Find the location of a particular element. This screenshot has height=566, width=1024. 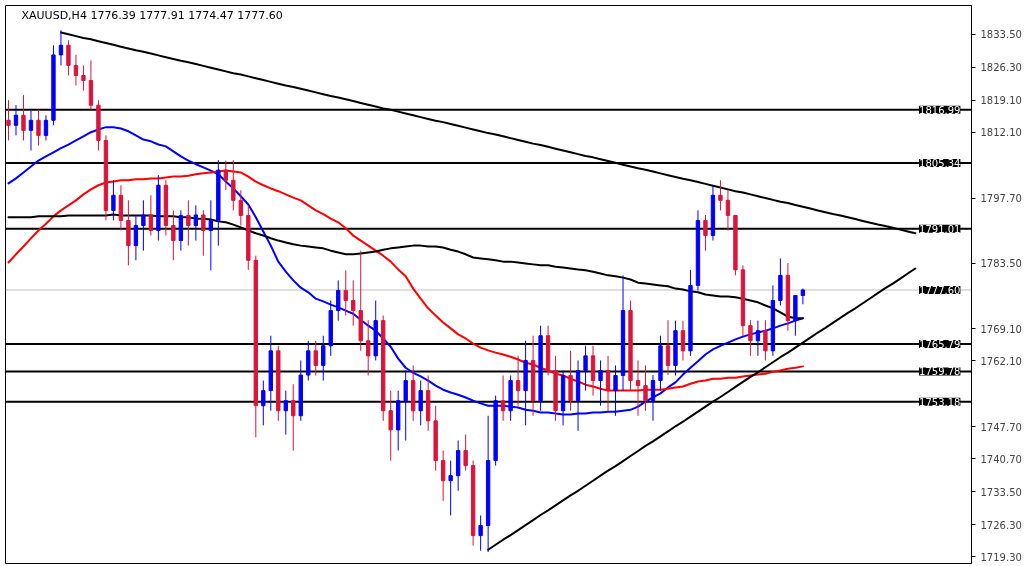

y-tick-label: 1726.30 is located at coordinates (1001, 525).